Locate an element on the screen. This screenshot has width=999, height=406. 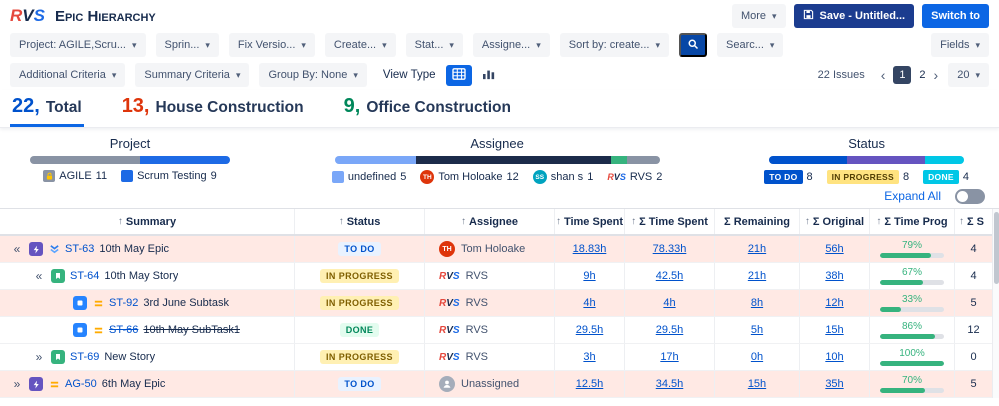
epic-icon is located at coordinates (36, 249).